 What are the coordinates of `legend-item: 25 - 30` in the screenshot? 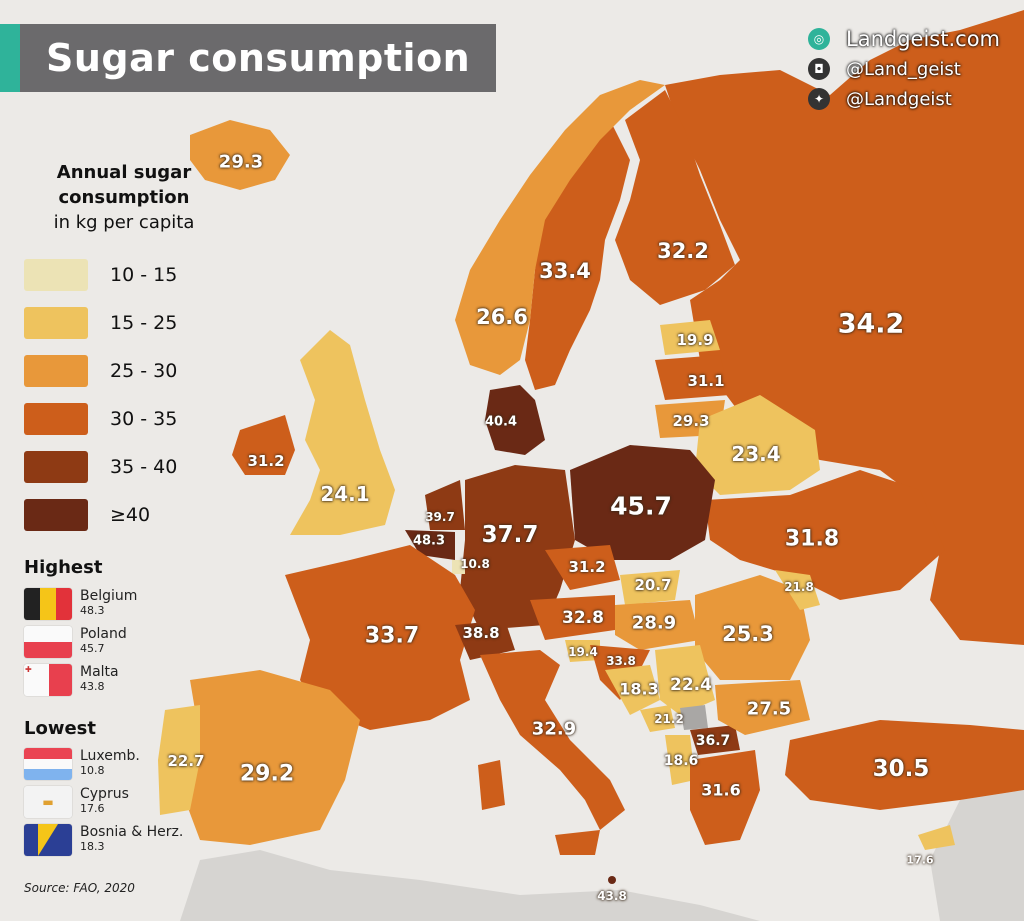 It's located at (124, 371).